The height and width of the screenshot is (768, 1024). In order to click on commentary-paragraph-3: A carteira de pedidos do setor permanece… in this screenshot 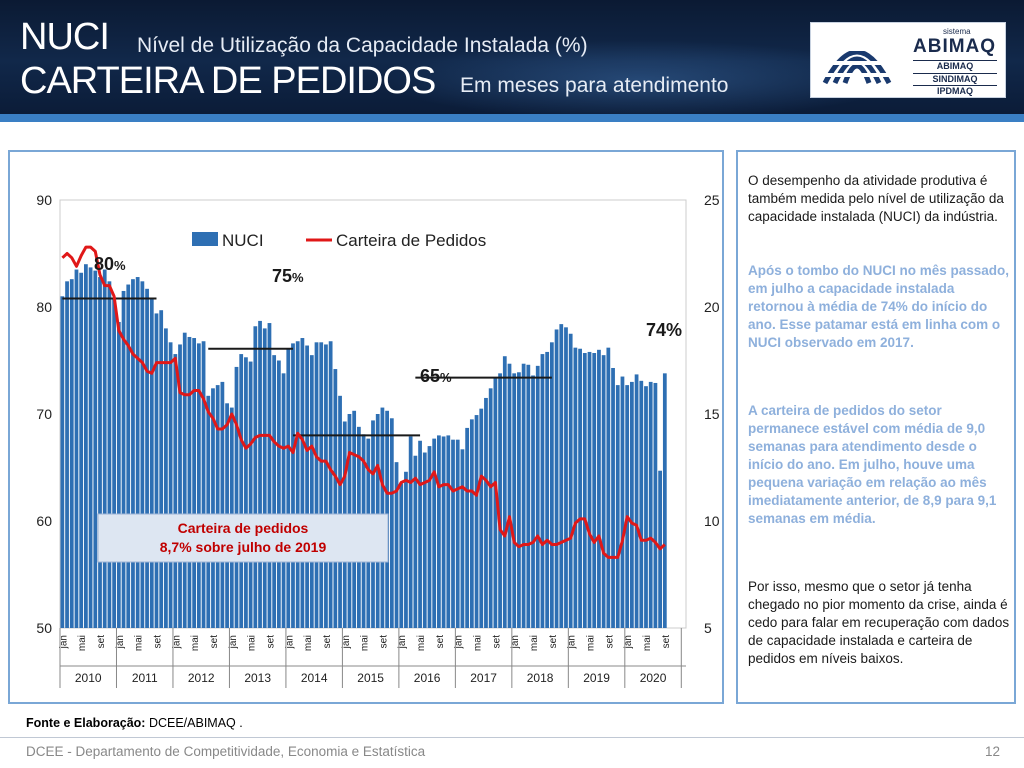, I will do `click(872, 464)`.